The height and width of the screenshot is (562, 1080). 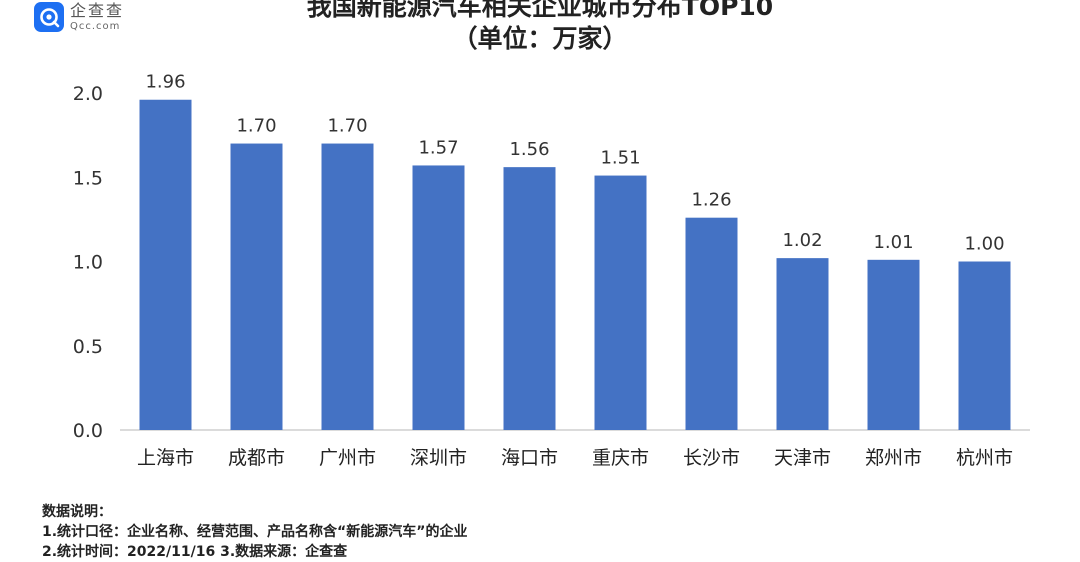 I want to click on data-label: 1.57, so click(x=438, y=147).